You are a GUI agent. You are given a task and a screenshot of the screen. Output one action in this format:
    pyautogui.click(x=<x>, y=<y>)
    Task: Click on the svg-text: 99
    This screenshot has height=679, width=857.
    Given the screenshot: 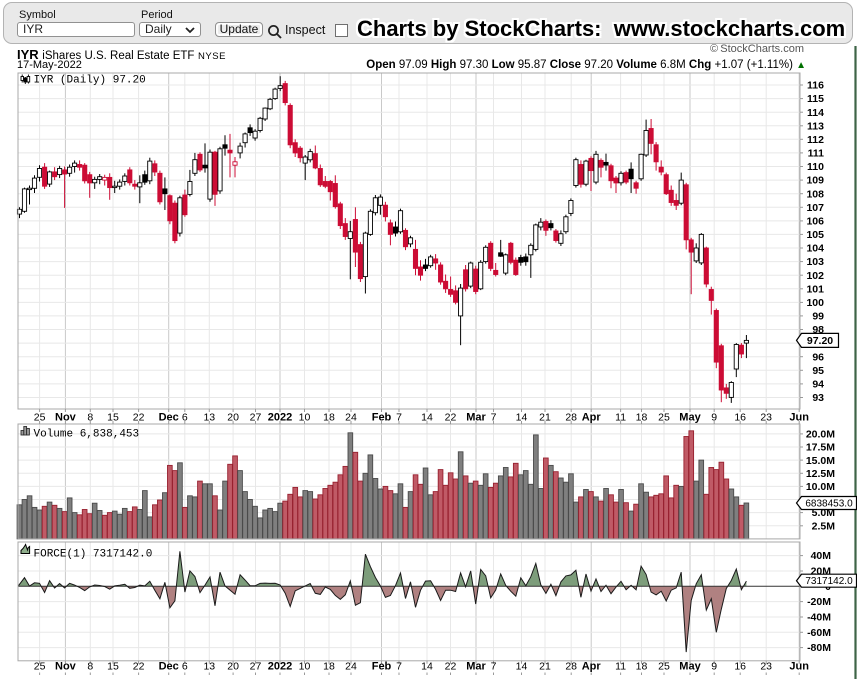 What is the action you would take?
    pyautogui.click(x=818, y=317)
    